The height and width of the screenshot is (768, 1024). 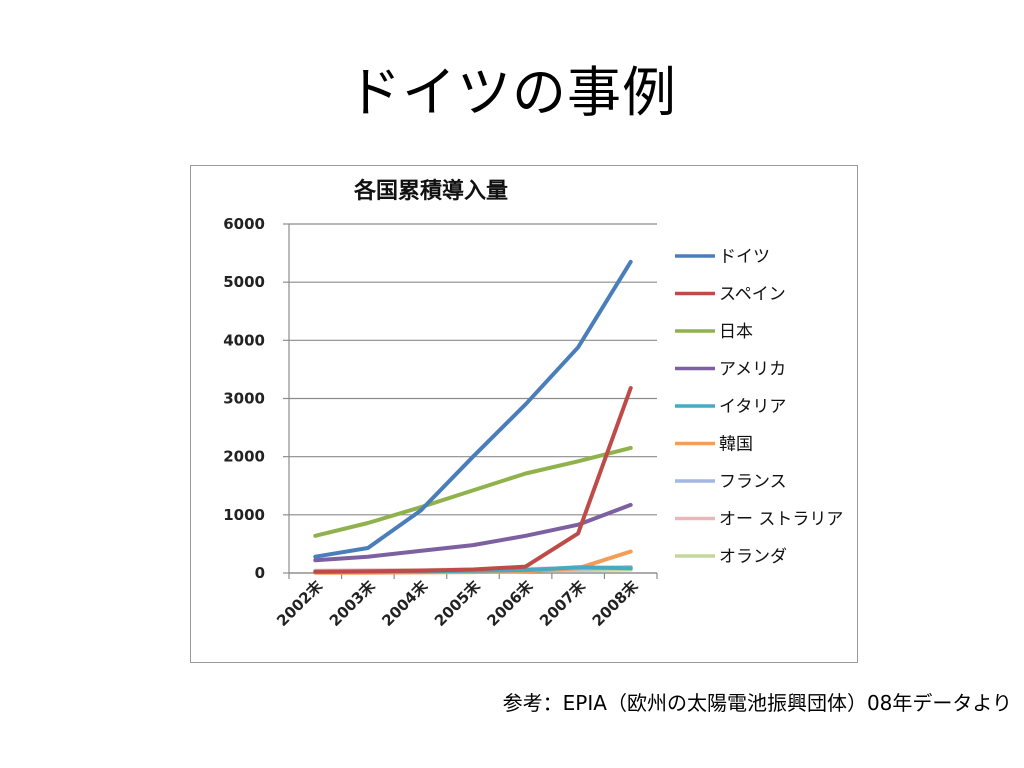 What do you see at coordinates (244, 515) in the screenshot?
I see `y-tick-label: 1000` at bounding box center [244, 515].